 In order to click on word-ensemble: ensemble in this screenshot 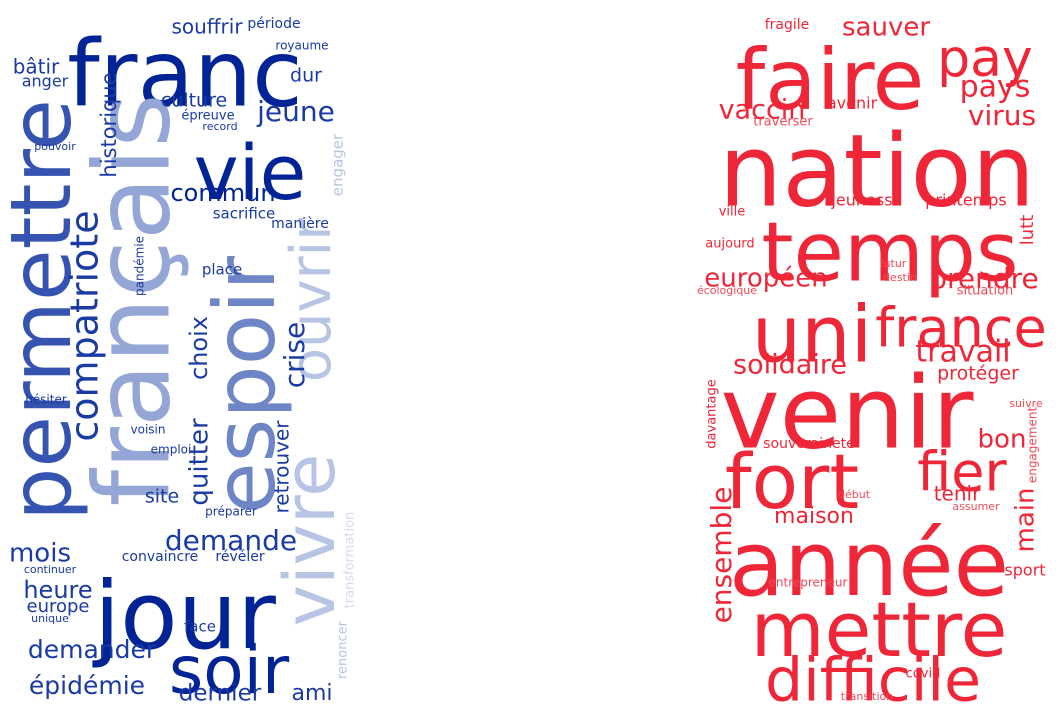, I will do `click(721, 555)`.